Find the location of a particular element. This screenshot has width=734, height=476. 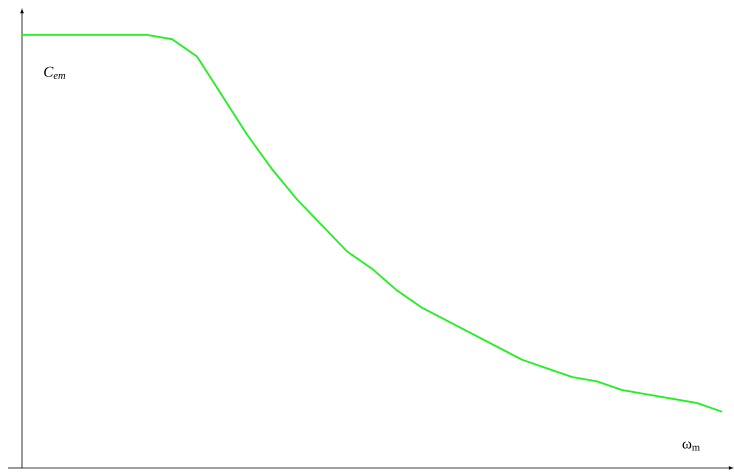

x-axis-title: ω$_{m}$ is located at coordinates (691, 446).